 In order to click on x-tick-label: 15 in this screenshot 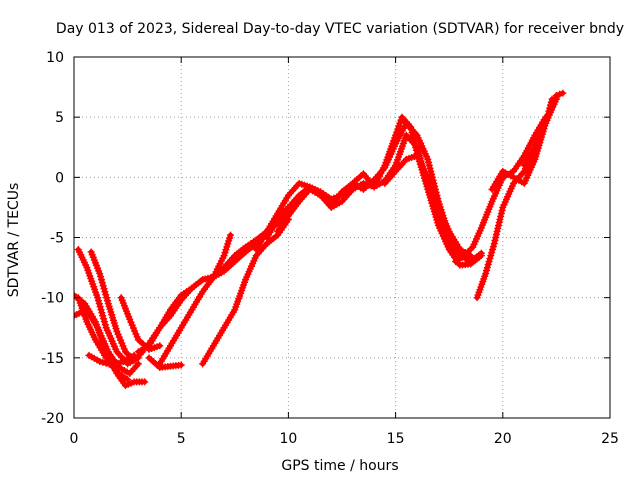, I will do `click(396, 439)`.